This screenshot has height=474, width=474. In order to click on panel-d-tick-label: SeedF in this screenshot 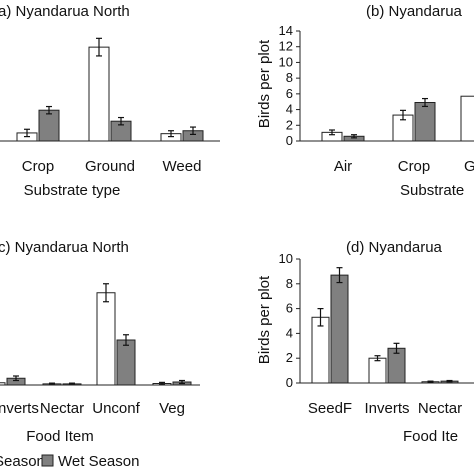, I will do `click(330, 408)`.